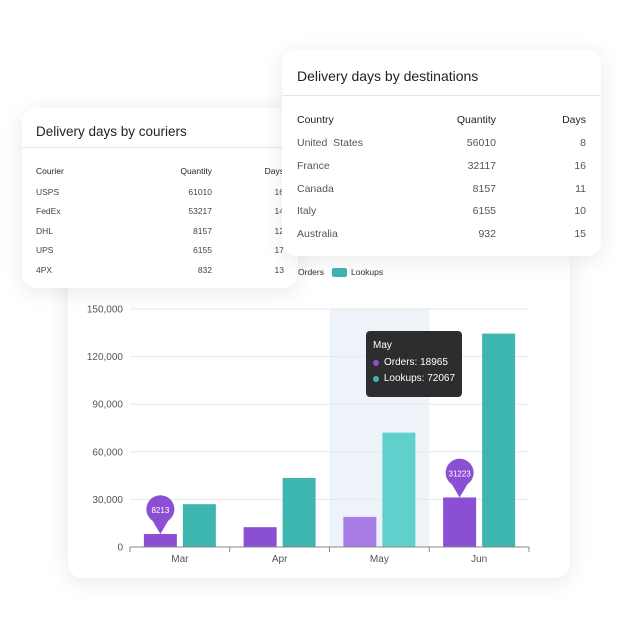 The image size is (624, 628). Describe the element at coordinates (160, 251) in the screenshot. I see `table-row: UPS 6155 17` at that location.